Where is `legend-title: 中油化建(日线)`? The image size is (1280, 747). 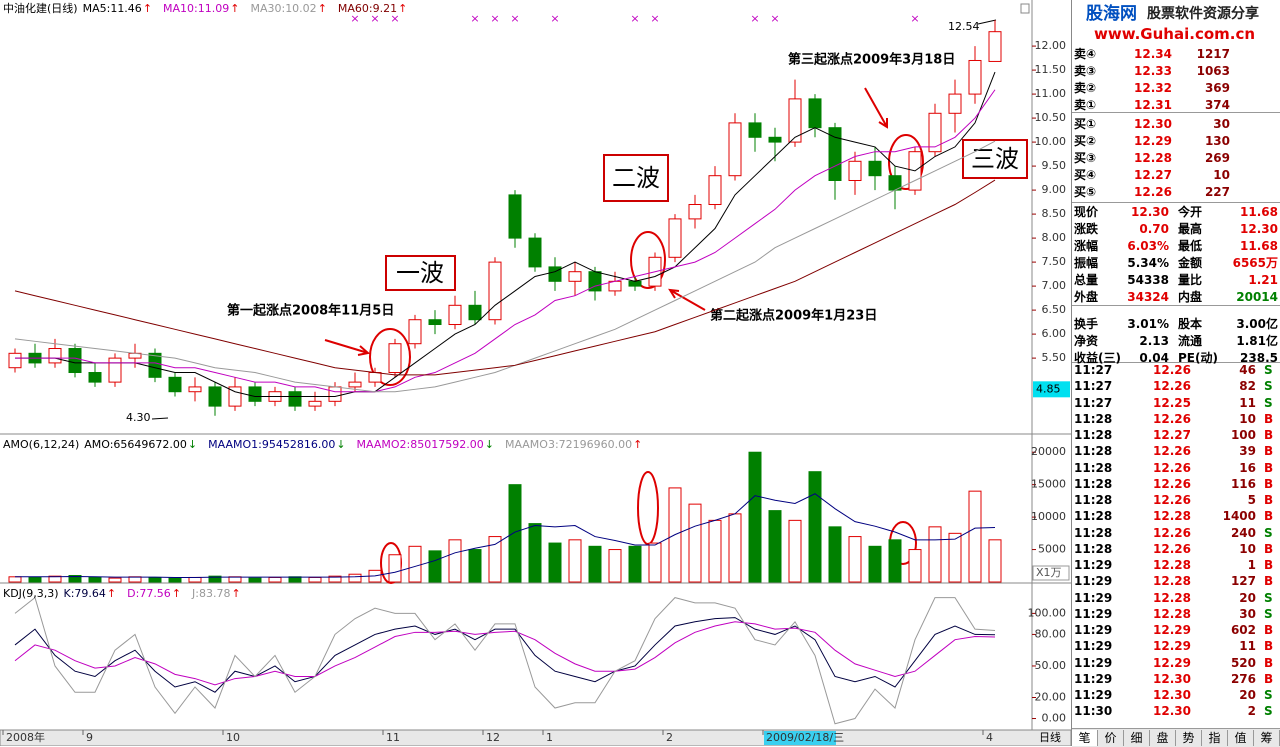
legend-title: 中油化建(日线) is located at coordinates (40, 8).